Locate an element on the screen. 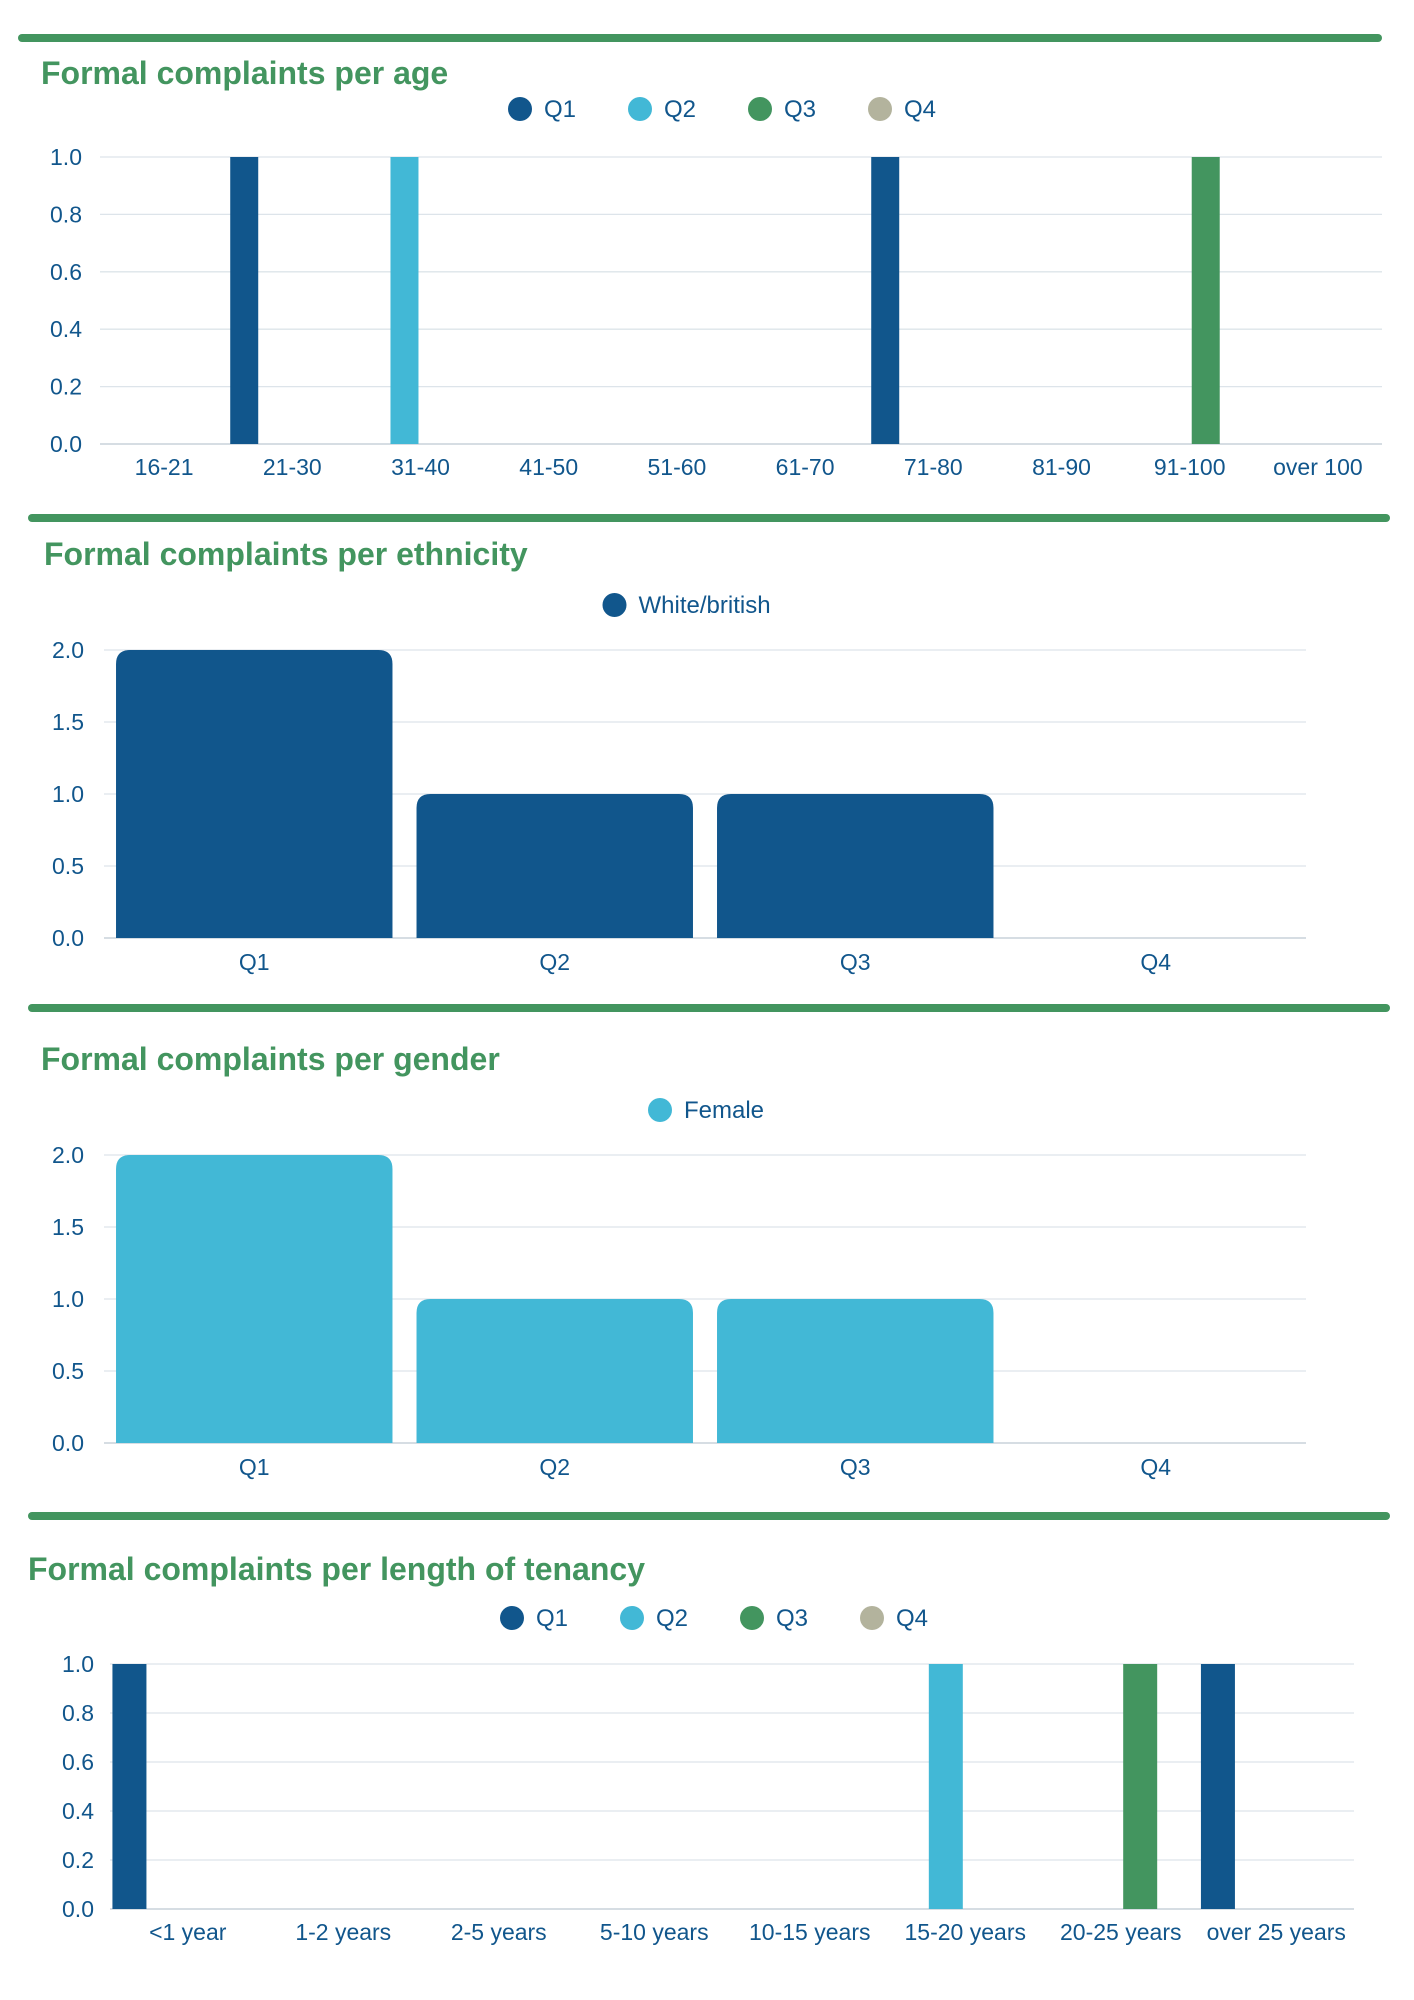  bar-q3-20-25-years is located at coordinates (1140, 1786).